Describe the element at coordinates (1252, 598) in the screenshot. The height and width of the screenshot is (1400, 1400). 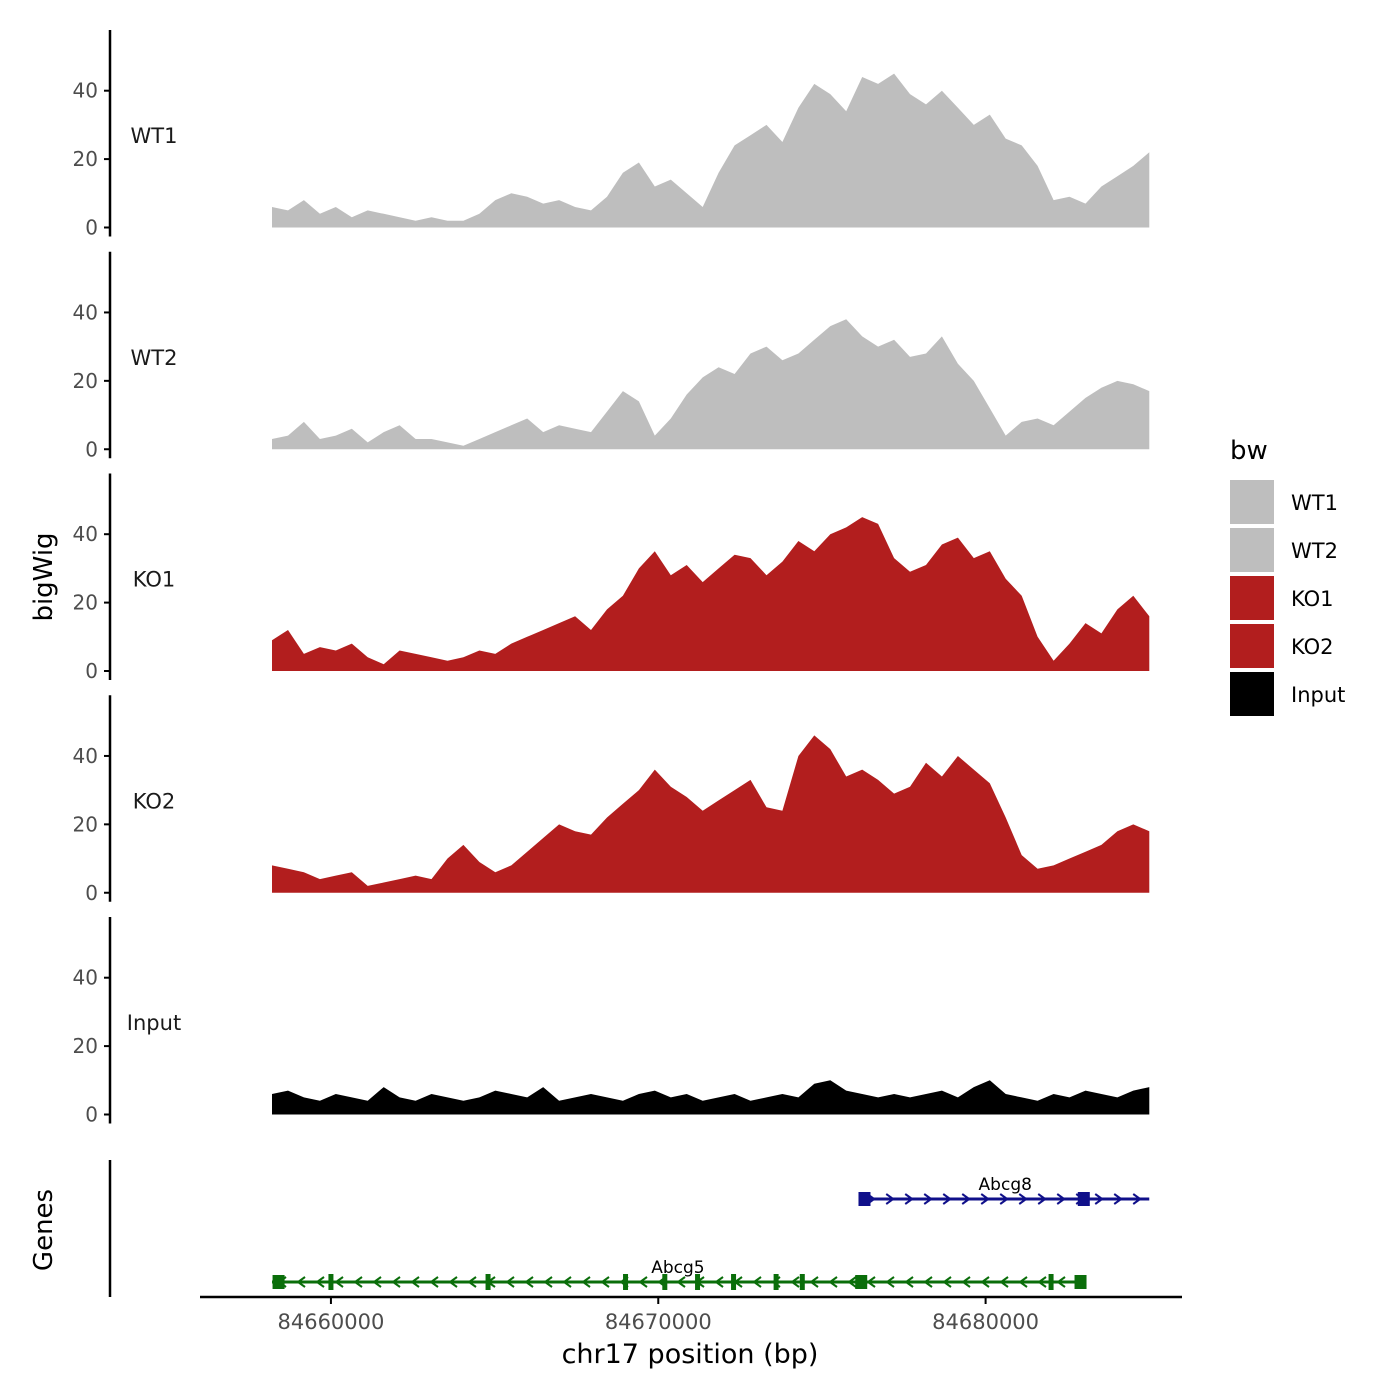
I see `legend-swatch-ko1` at that location.